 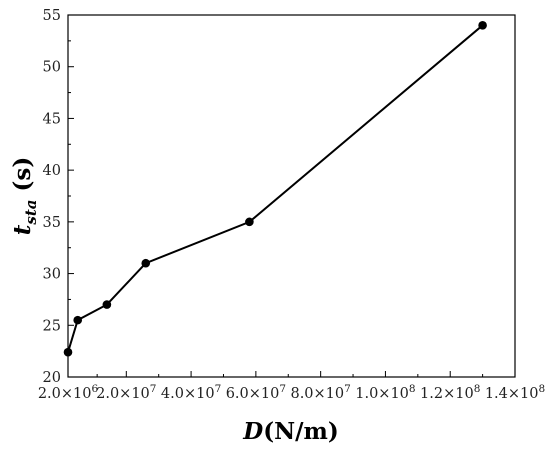 What do you see at coordinates (320, 392) in the screenshot?
I see `x-tick-label: 8.0×10⁷` at bounding box center [320, 392].